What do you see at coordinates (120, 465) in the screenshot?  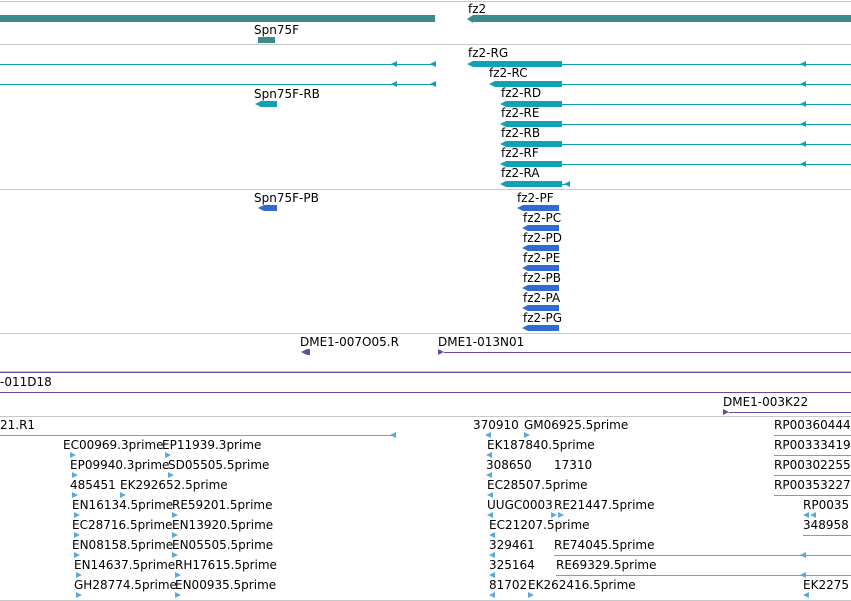 I see `est-label: EP09940.3prime` at bounding box center [120, 465].